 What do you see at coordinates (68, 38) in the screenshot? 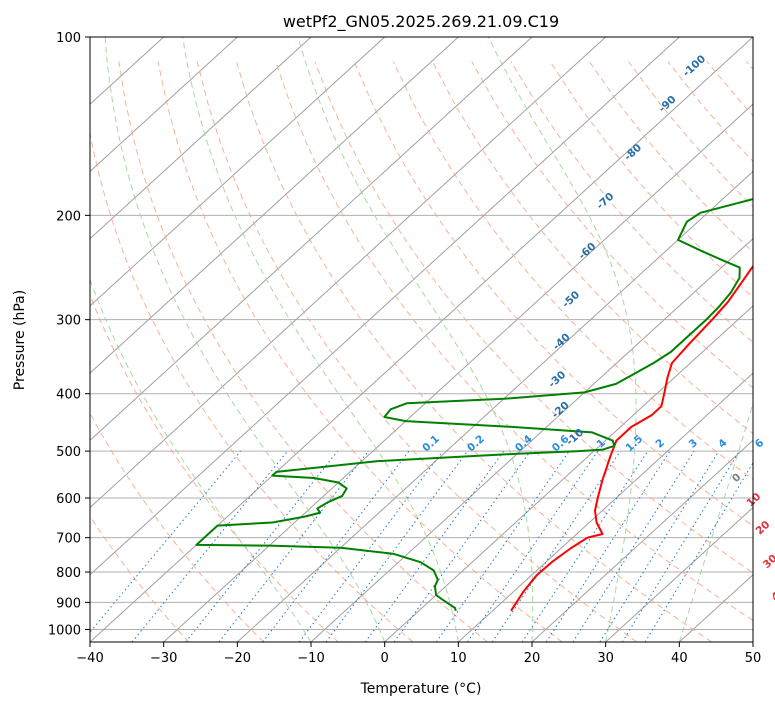
I see `y-tick-label: 100` at bounding box center [68, 38].